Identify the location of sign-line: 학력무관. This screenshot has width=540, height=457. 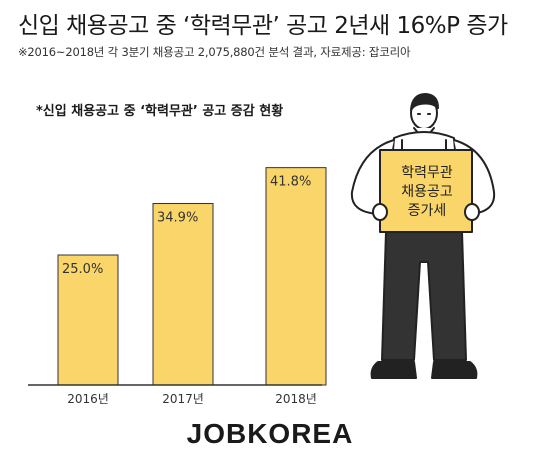
(427, 173).